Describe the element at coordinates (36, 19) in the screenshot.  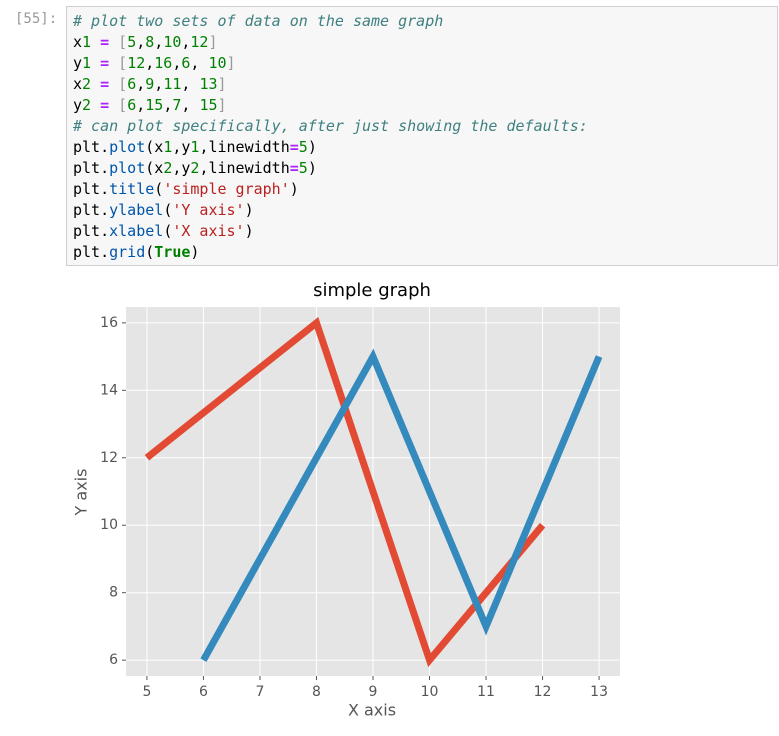
I see `prompt: [55]:` at that location.